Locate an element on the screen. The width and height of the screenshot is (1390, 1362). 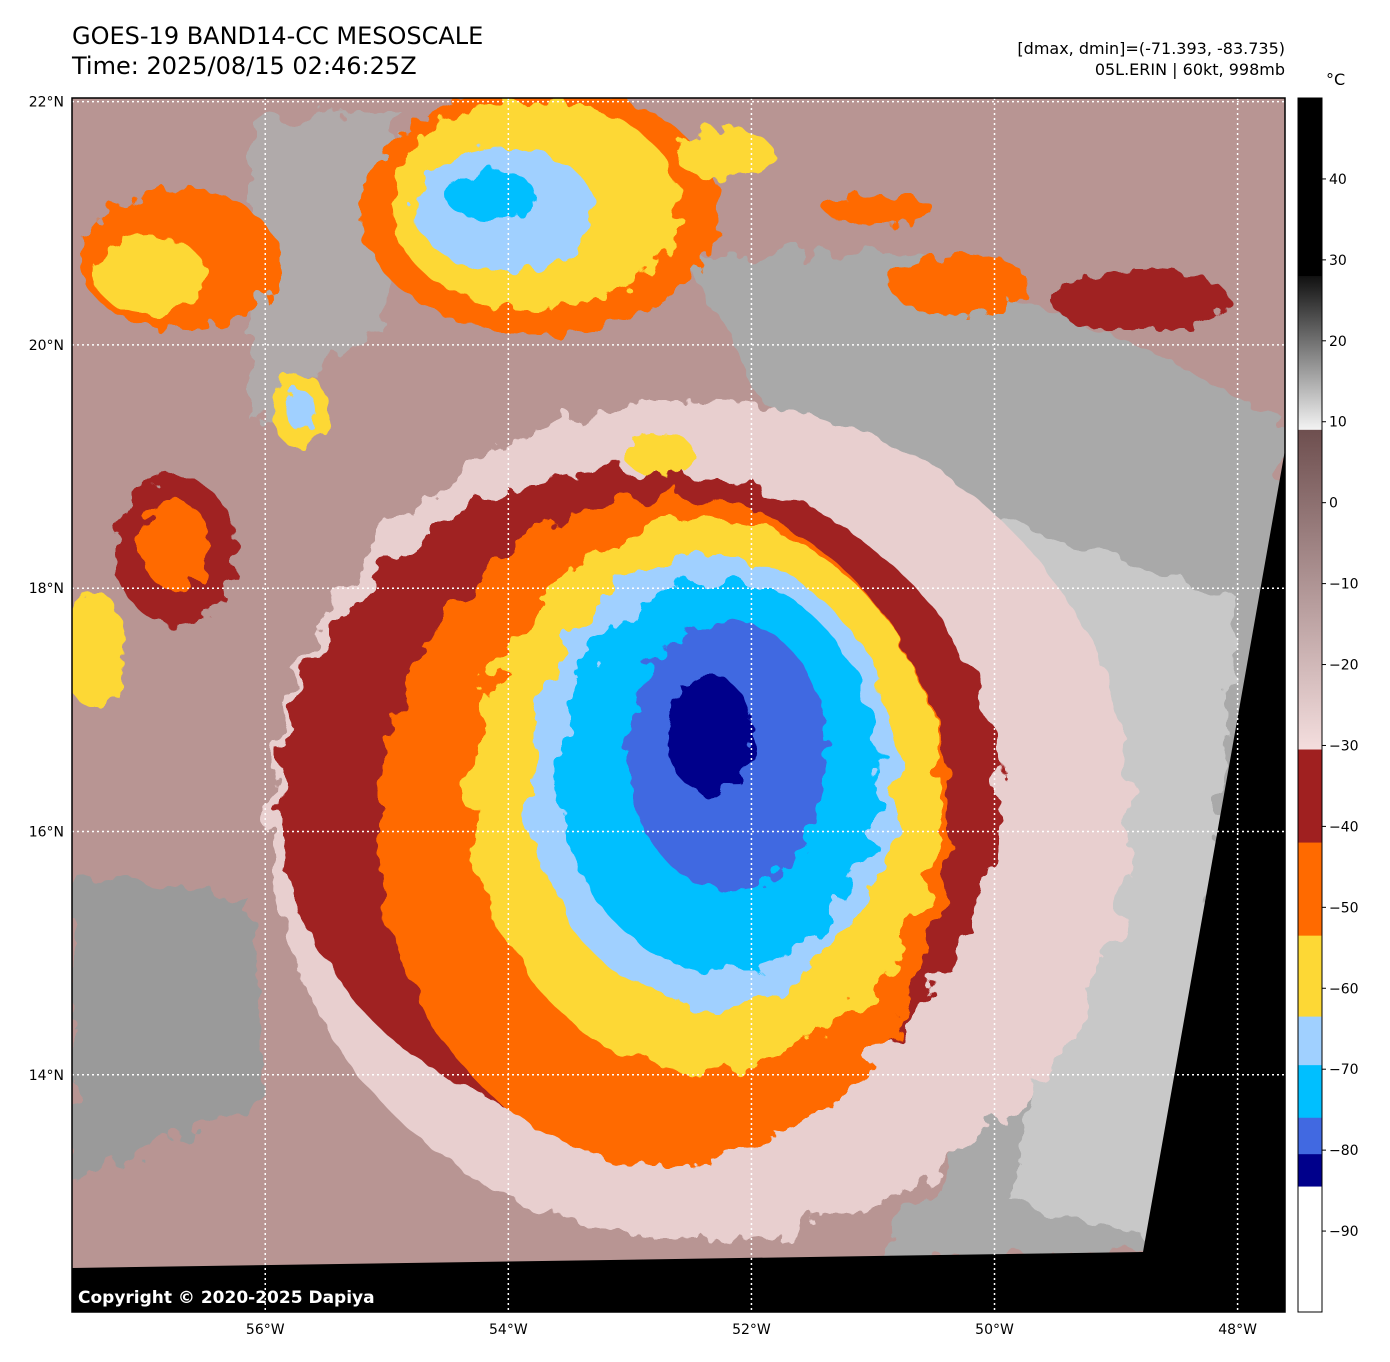
colorbar-tick-label: 30 is located at coordinates (1338, 261).